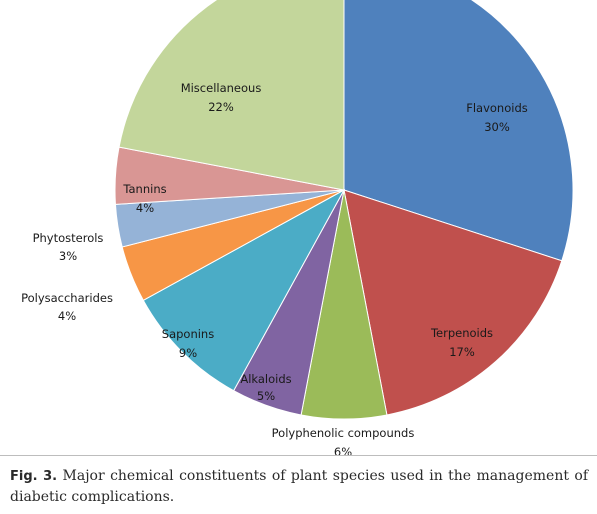 Image resolution: width=597 pixels, height=514 pixels. I want to click on slice-label: Saponins, so click(188, 334).